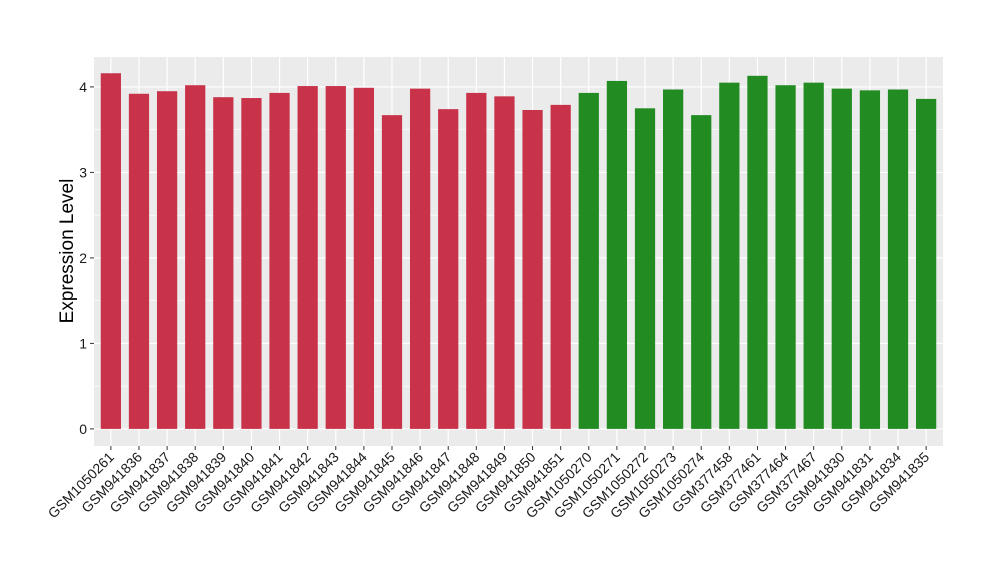 This screenshot has width=1000, height=580. Describe the element at coordinates (757, 252) in the screenshot. I see `bar-GSM377461` at that location.